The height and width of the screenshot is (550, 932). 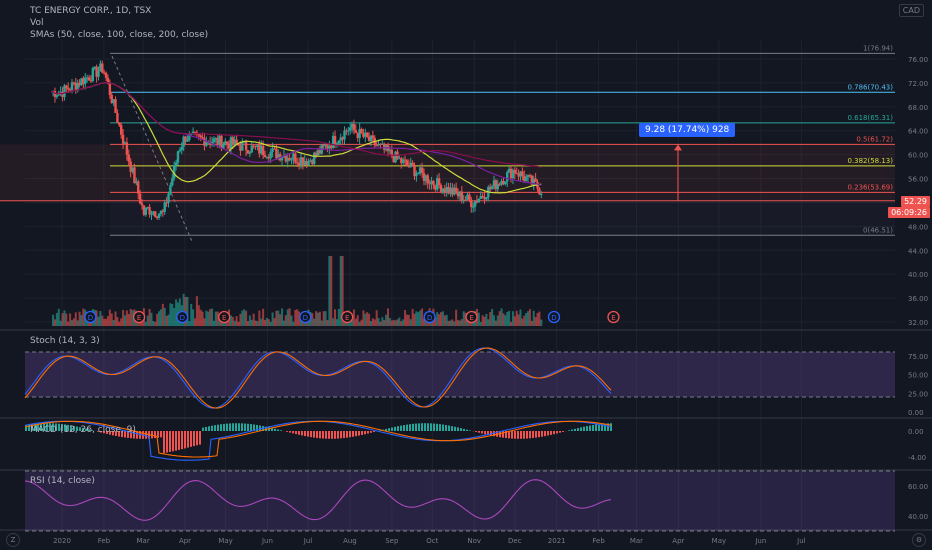 What do you see at coordinates (915, 201) in the screenshot?
I see `last-price-tag: 52.29` at bounding box center [915, 201].